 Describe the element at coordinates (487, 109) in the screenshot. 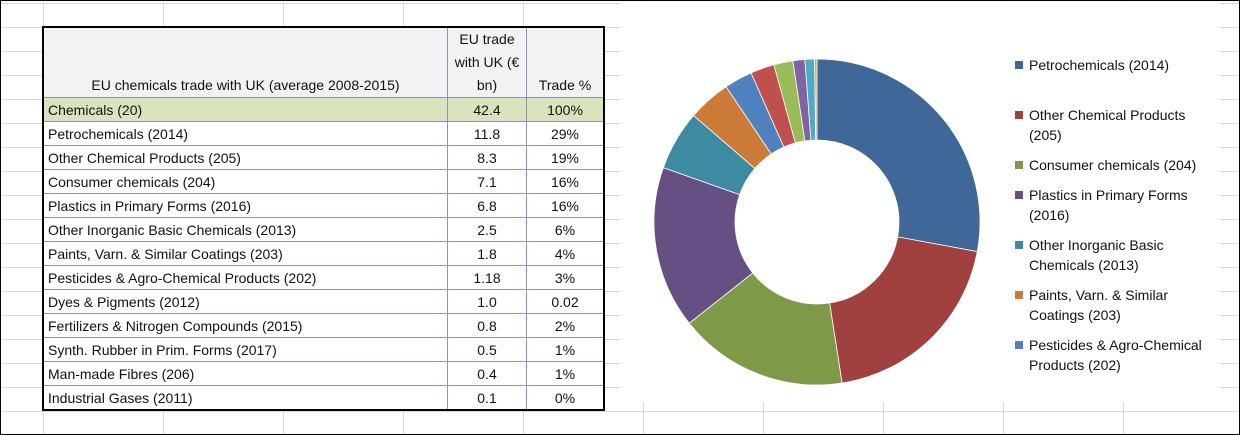

I see `row-value: 42.4` at that location.